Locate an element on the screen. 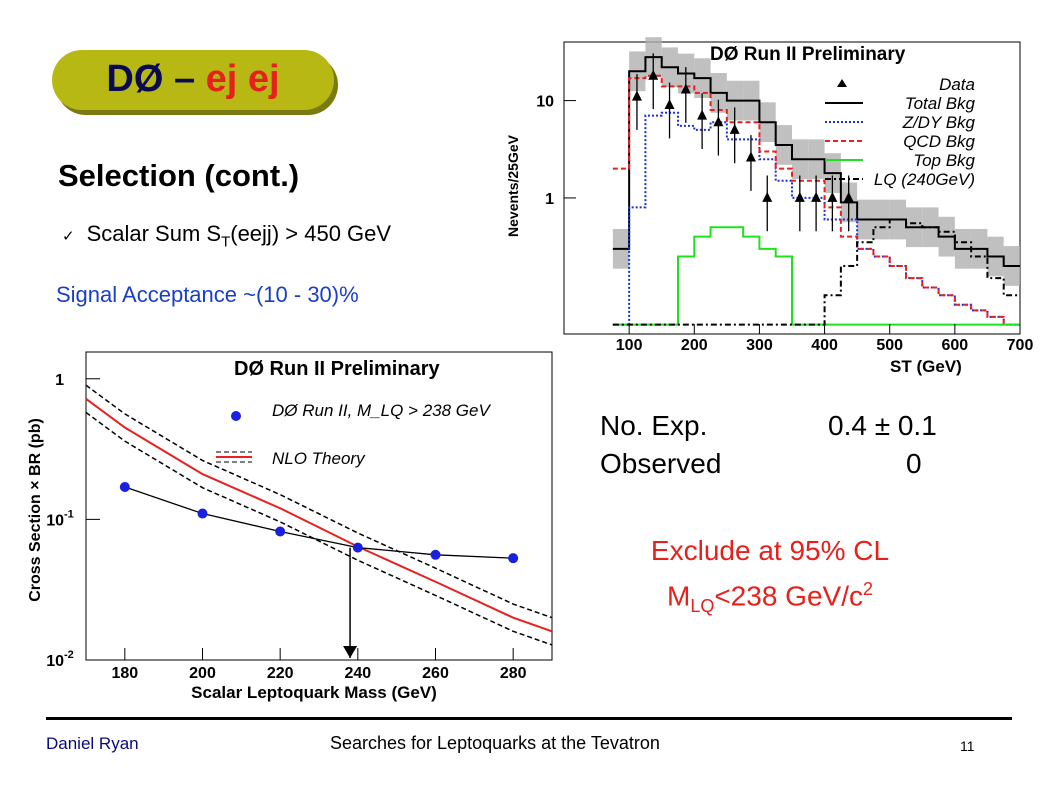 The height and width of the screenshot is (794, 1058). y-axis-label: Cross Section × BR (pb) is located at coordinates (35, 510).